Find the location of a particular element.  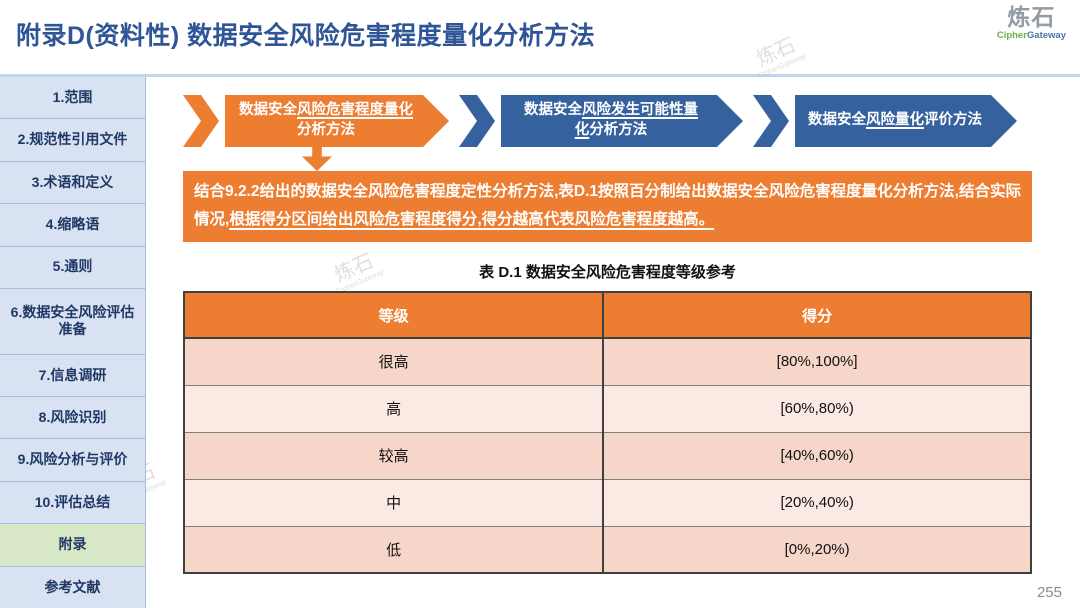

table-row: 中 [20%,40%) is located at coordinates (607, 502).